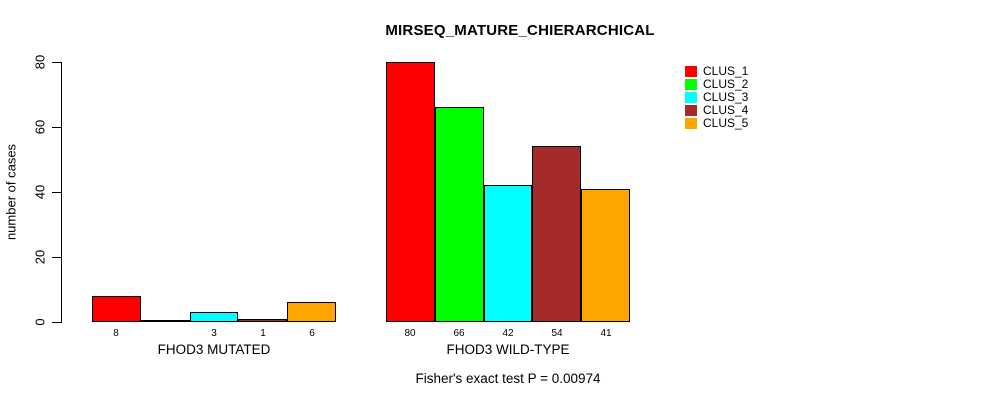 The height and width of the screenshot is (400, 990). What do you see at coordinates (726, 123) in the screenshot?
I see `legend-label: CLUS_5` at bounding box center [726, 123].